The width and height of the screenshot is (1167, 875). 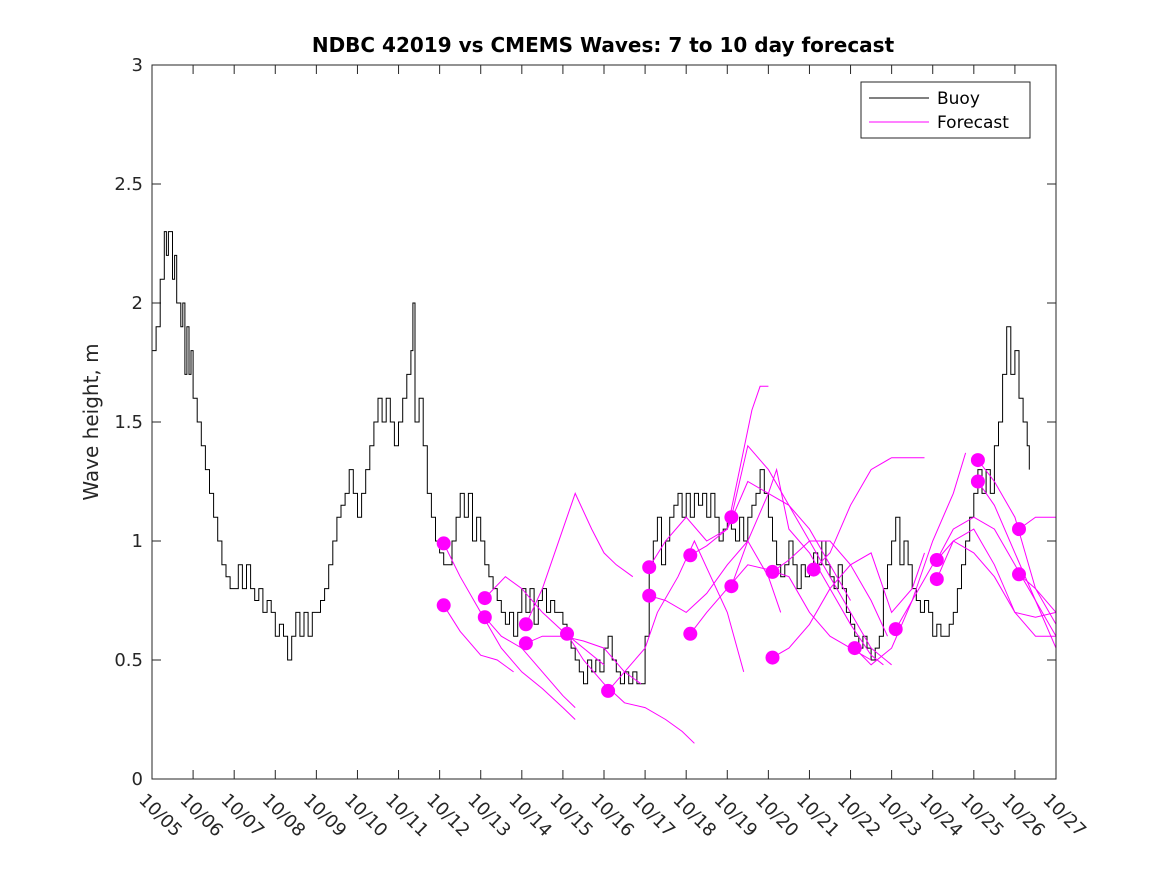 What do you see at coordinates (128, 184) in the screenshot?
I see `y-tick-label: 2.5` at bounding box center [128, 184].